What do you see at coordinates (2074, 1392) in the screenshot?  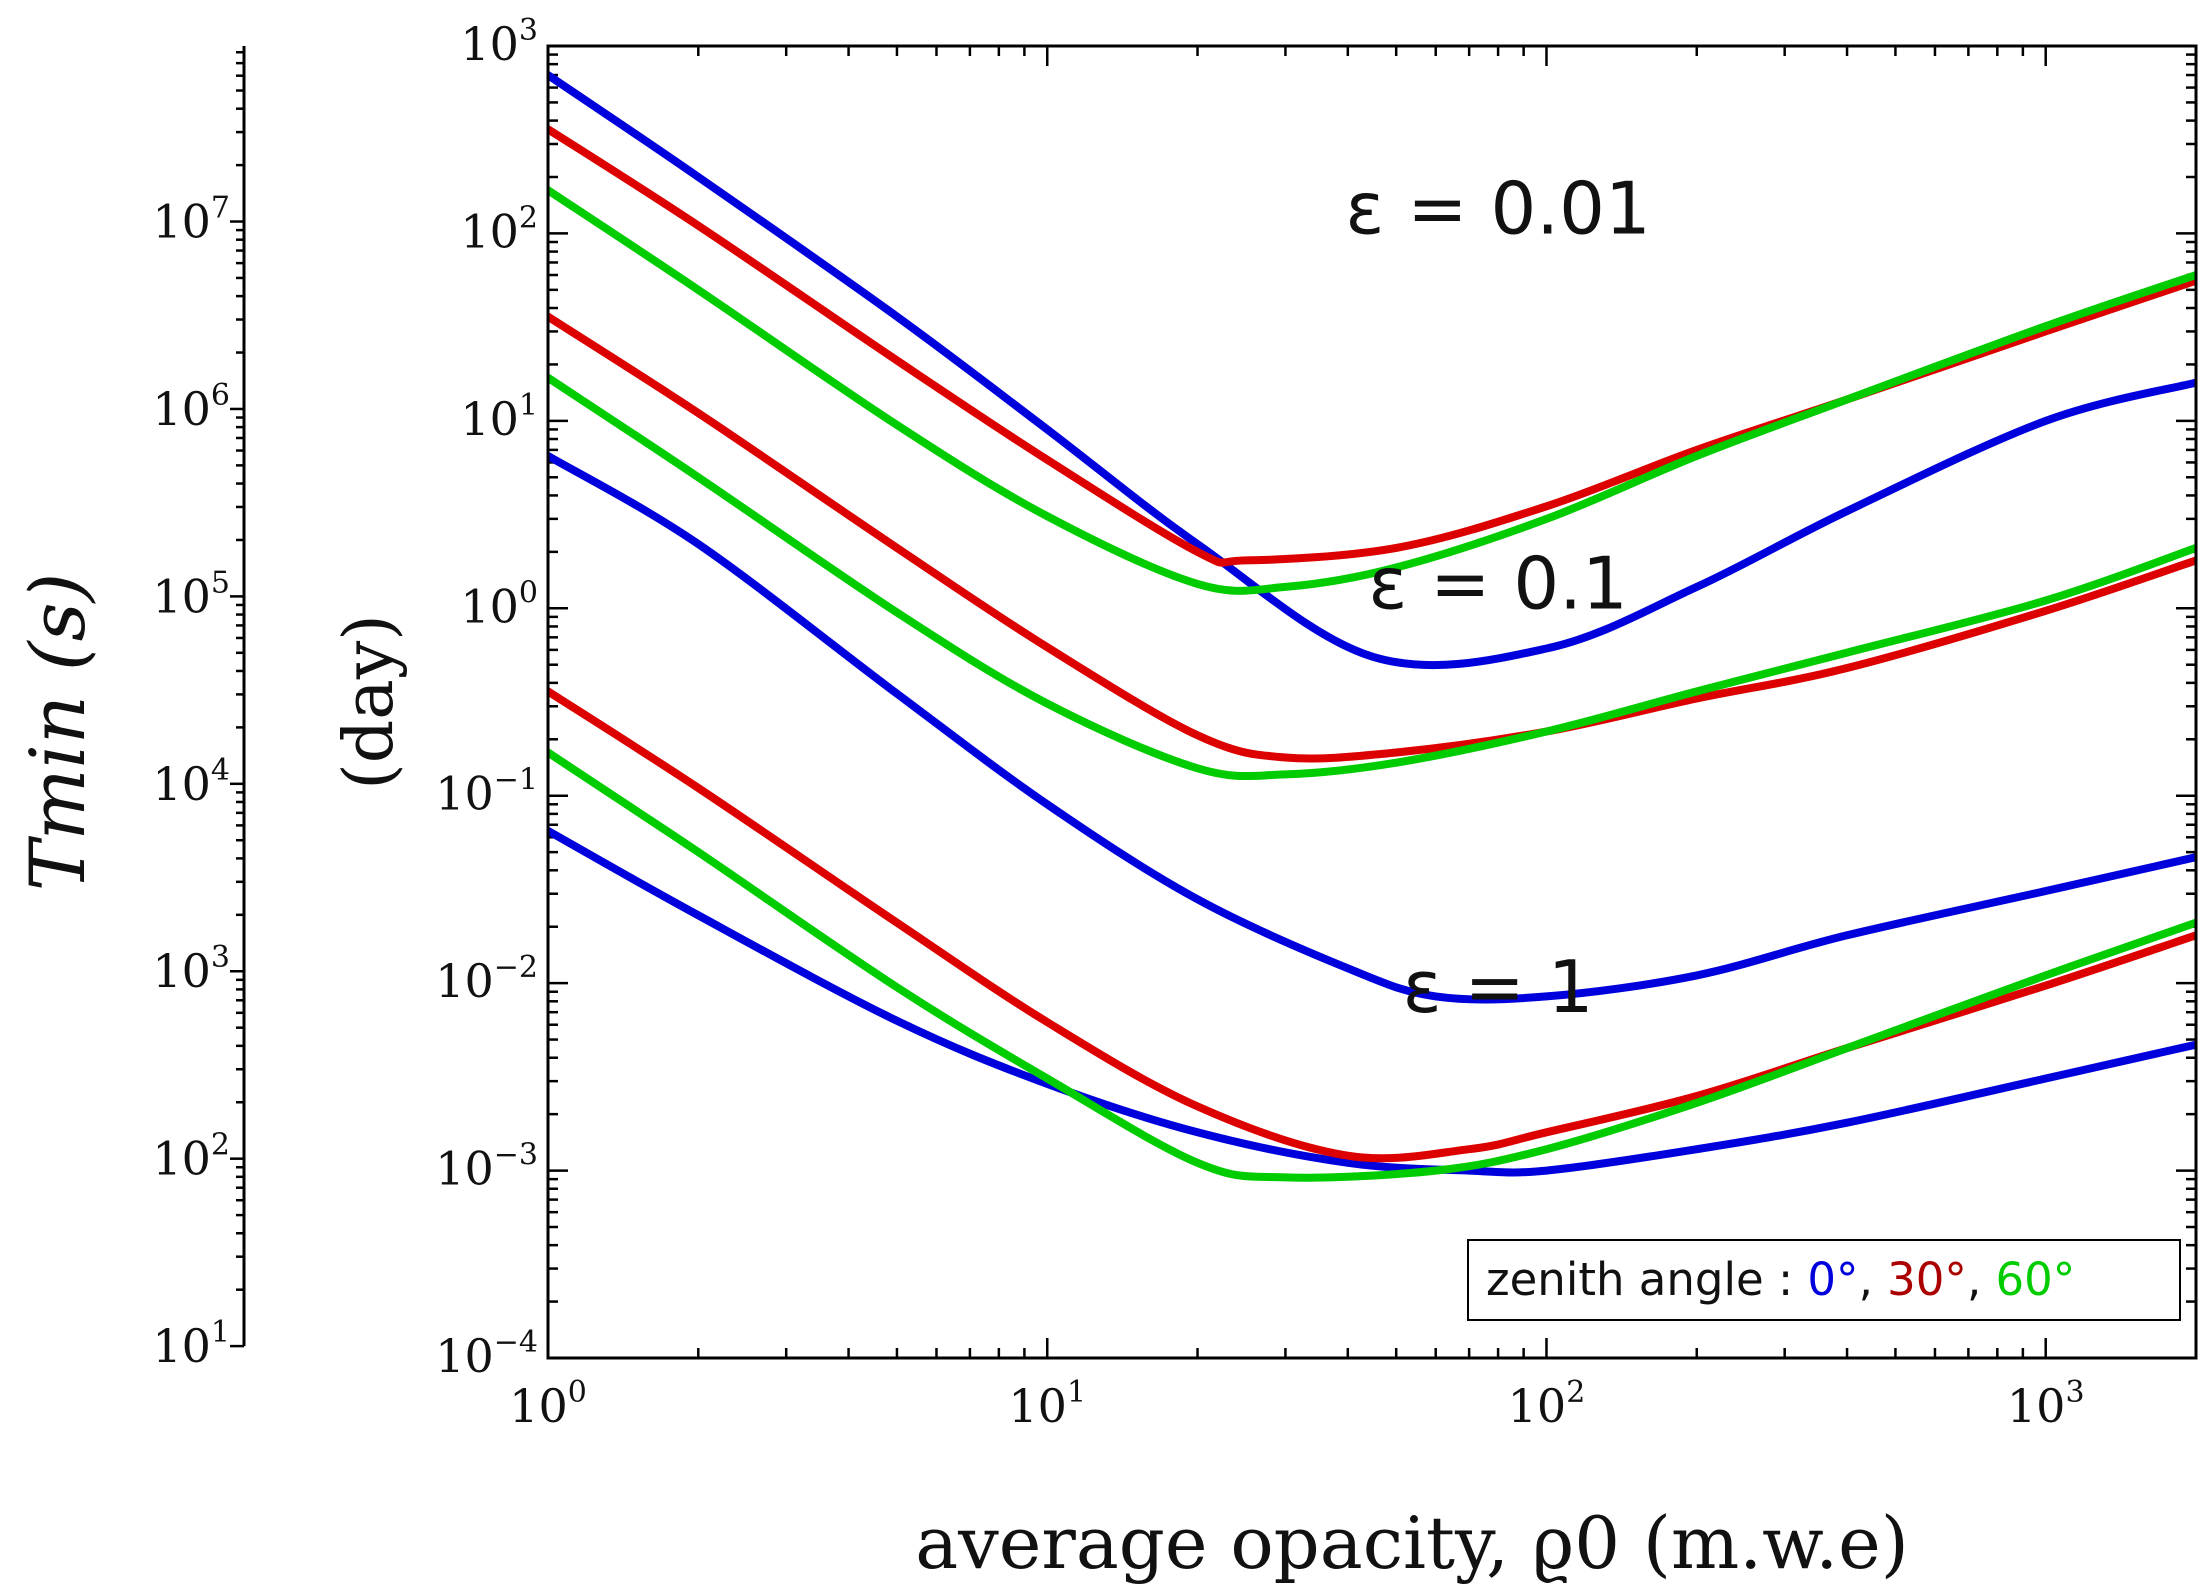 I see `x-tick-label-3-exp: 3` at bounding box center [2074, 1392].